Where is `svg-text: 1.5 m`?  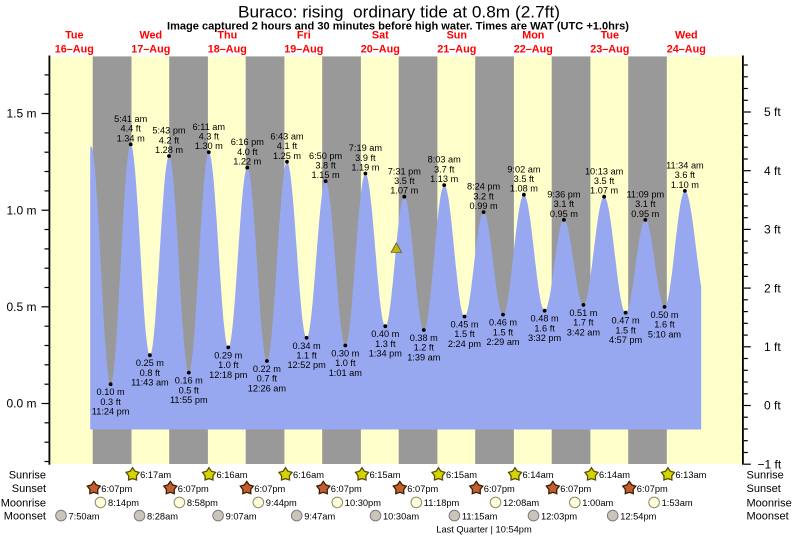 svg-text: 1.5 m is located at coordinates (21, 114).